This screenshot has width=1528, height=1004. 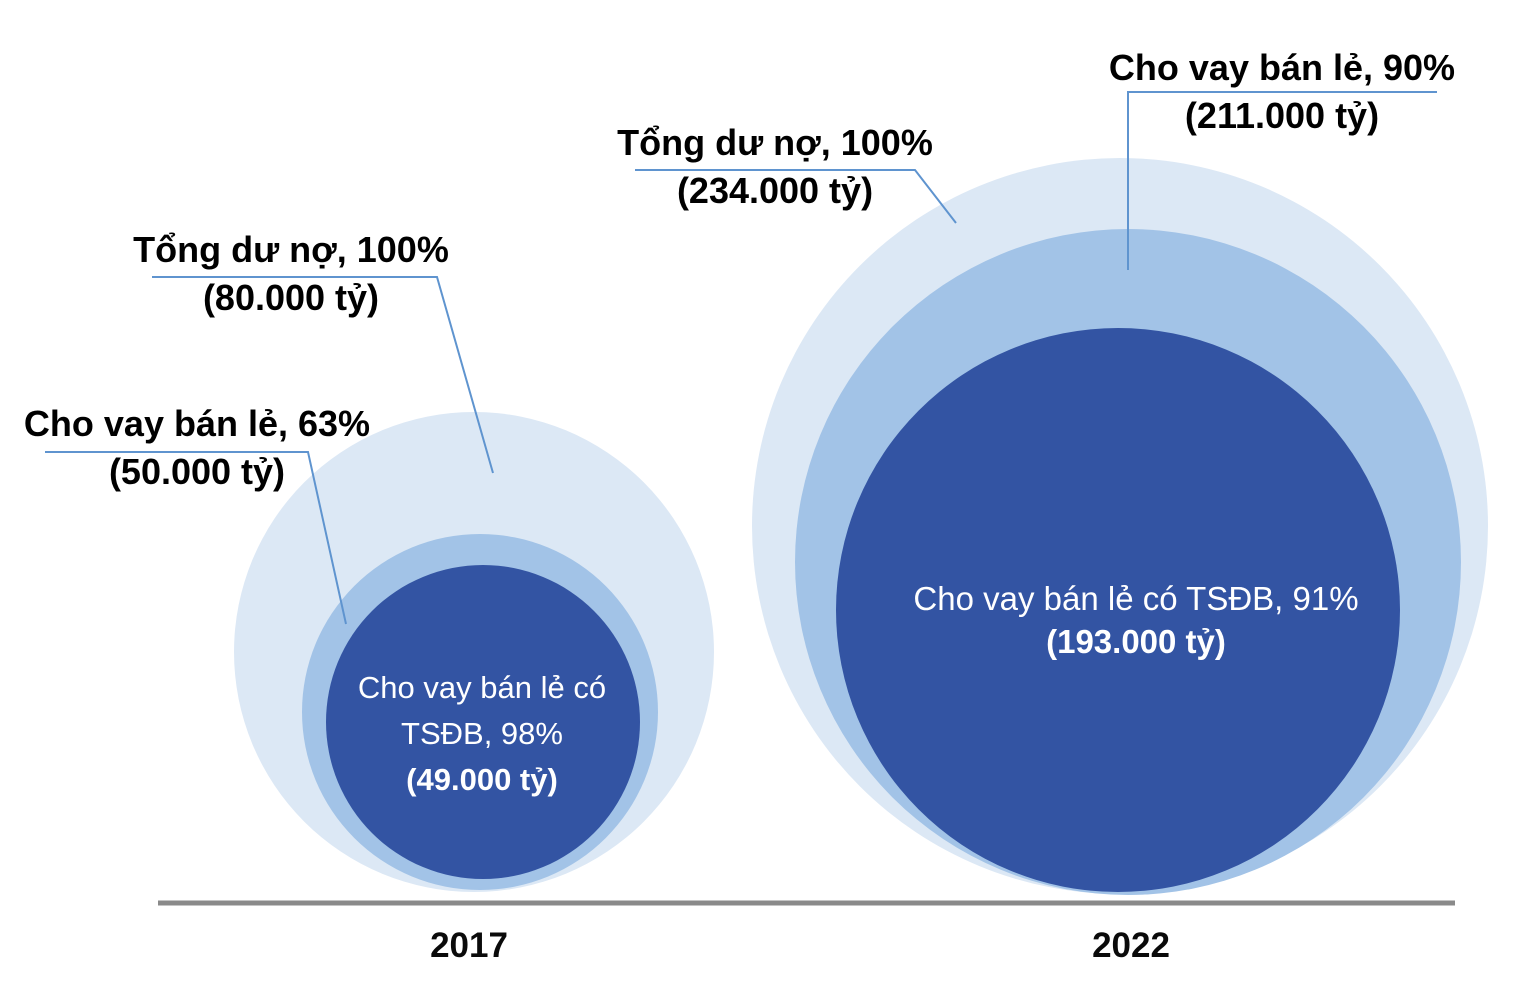 I want to click on label-2022-retail-line1: Cho vay bán lẻ, 90%, so click(x=1282, y=67).